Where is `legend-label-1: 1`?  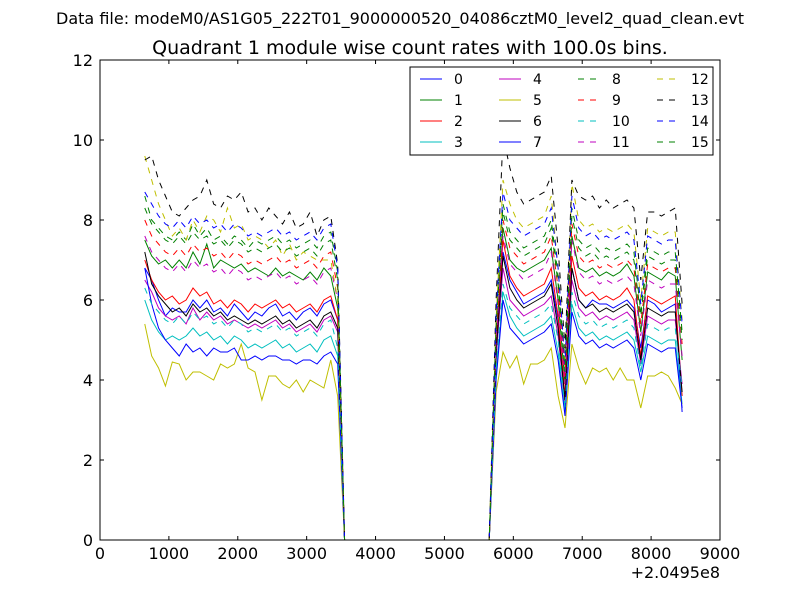
legend-label-1: 1 is located at coordinates (458, 101).